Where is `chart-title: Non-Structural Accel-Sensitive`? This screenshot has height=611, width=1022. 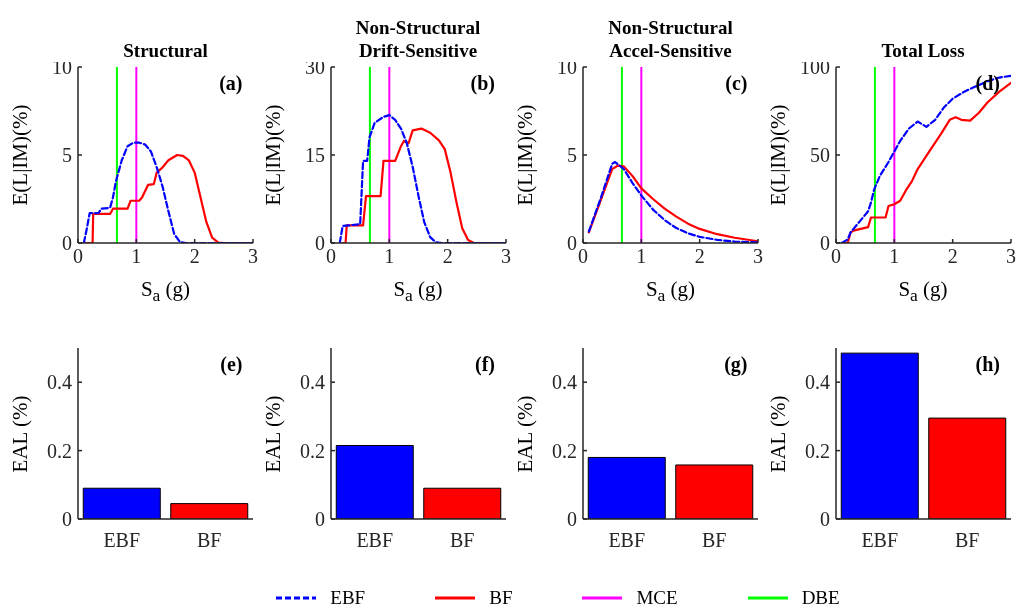 chart-title: Non-Structural Accel-Sensitive is located at coordinates (670, 39).